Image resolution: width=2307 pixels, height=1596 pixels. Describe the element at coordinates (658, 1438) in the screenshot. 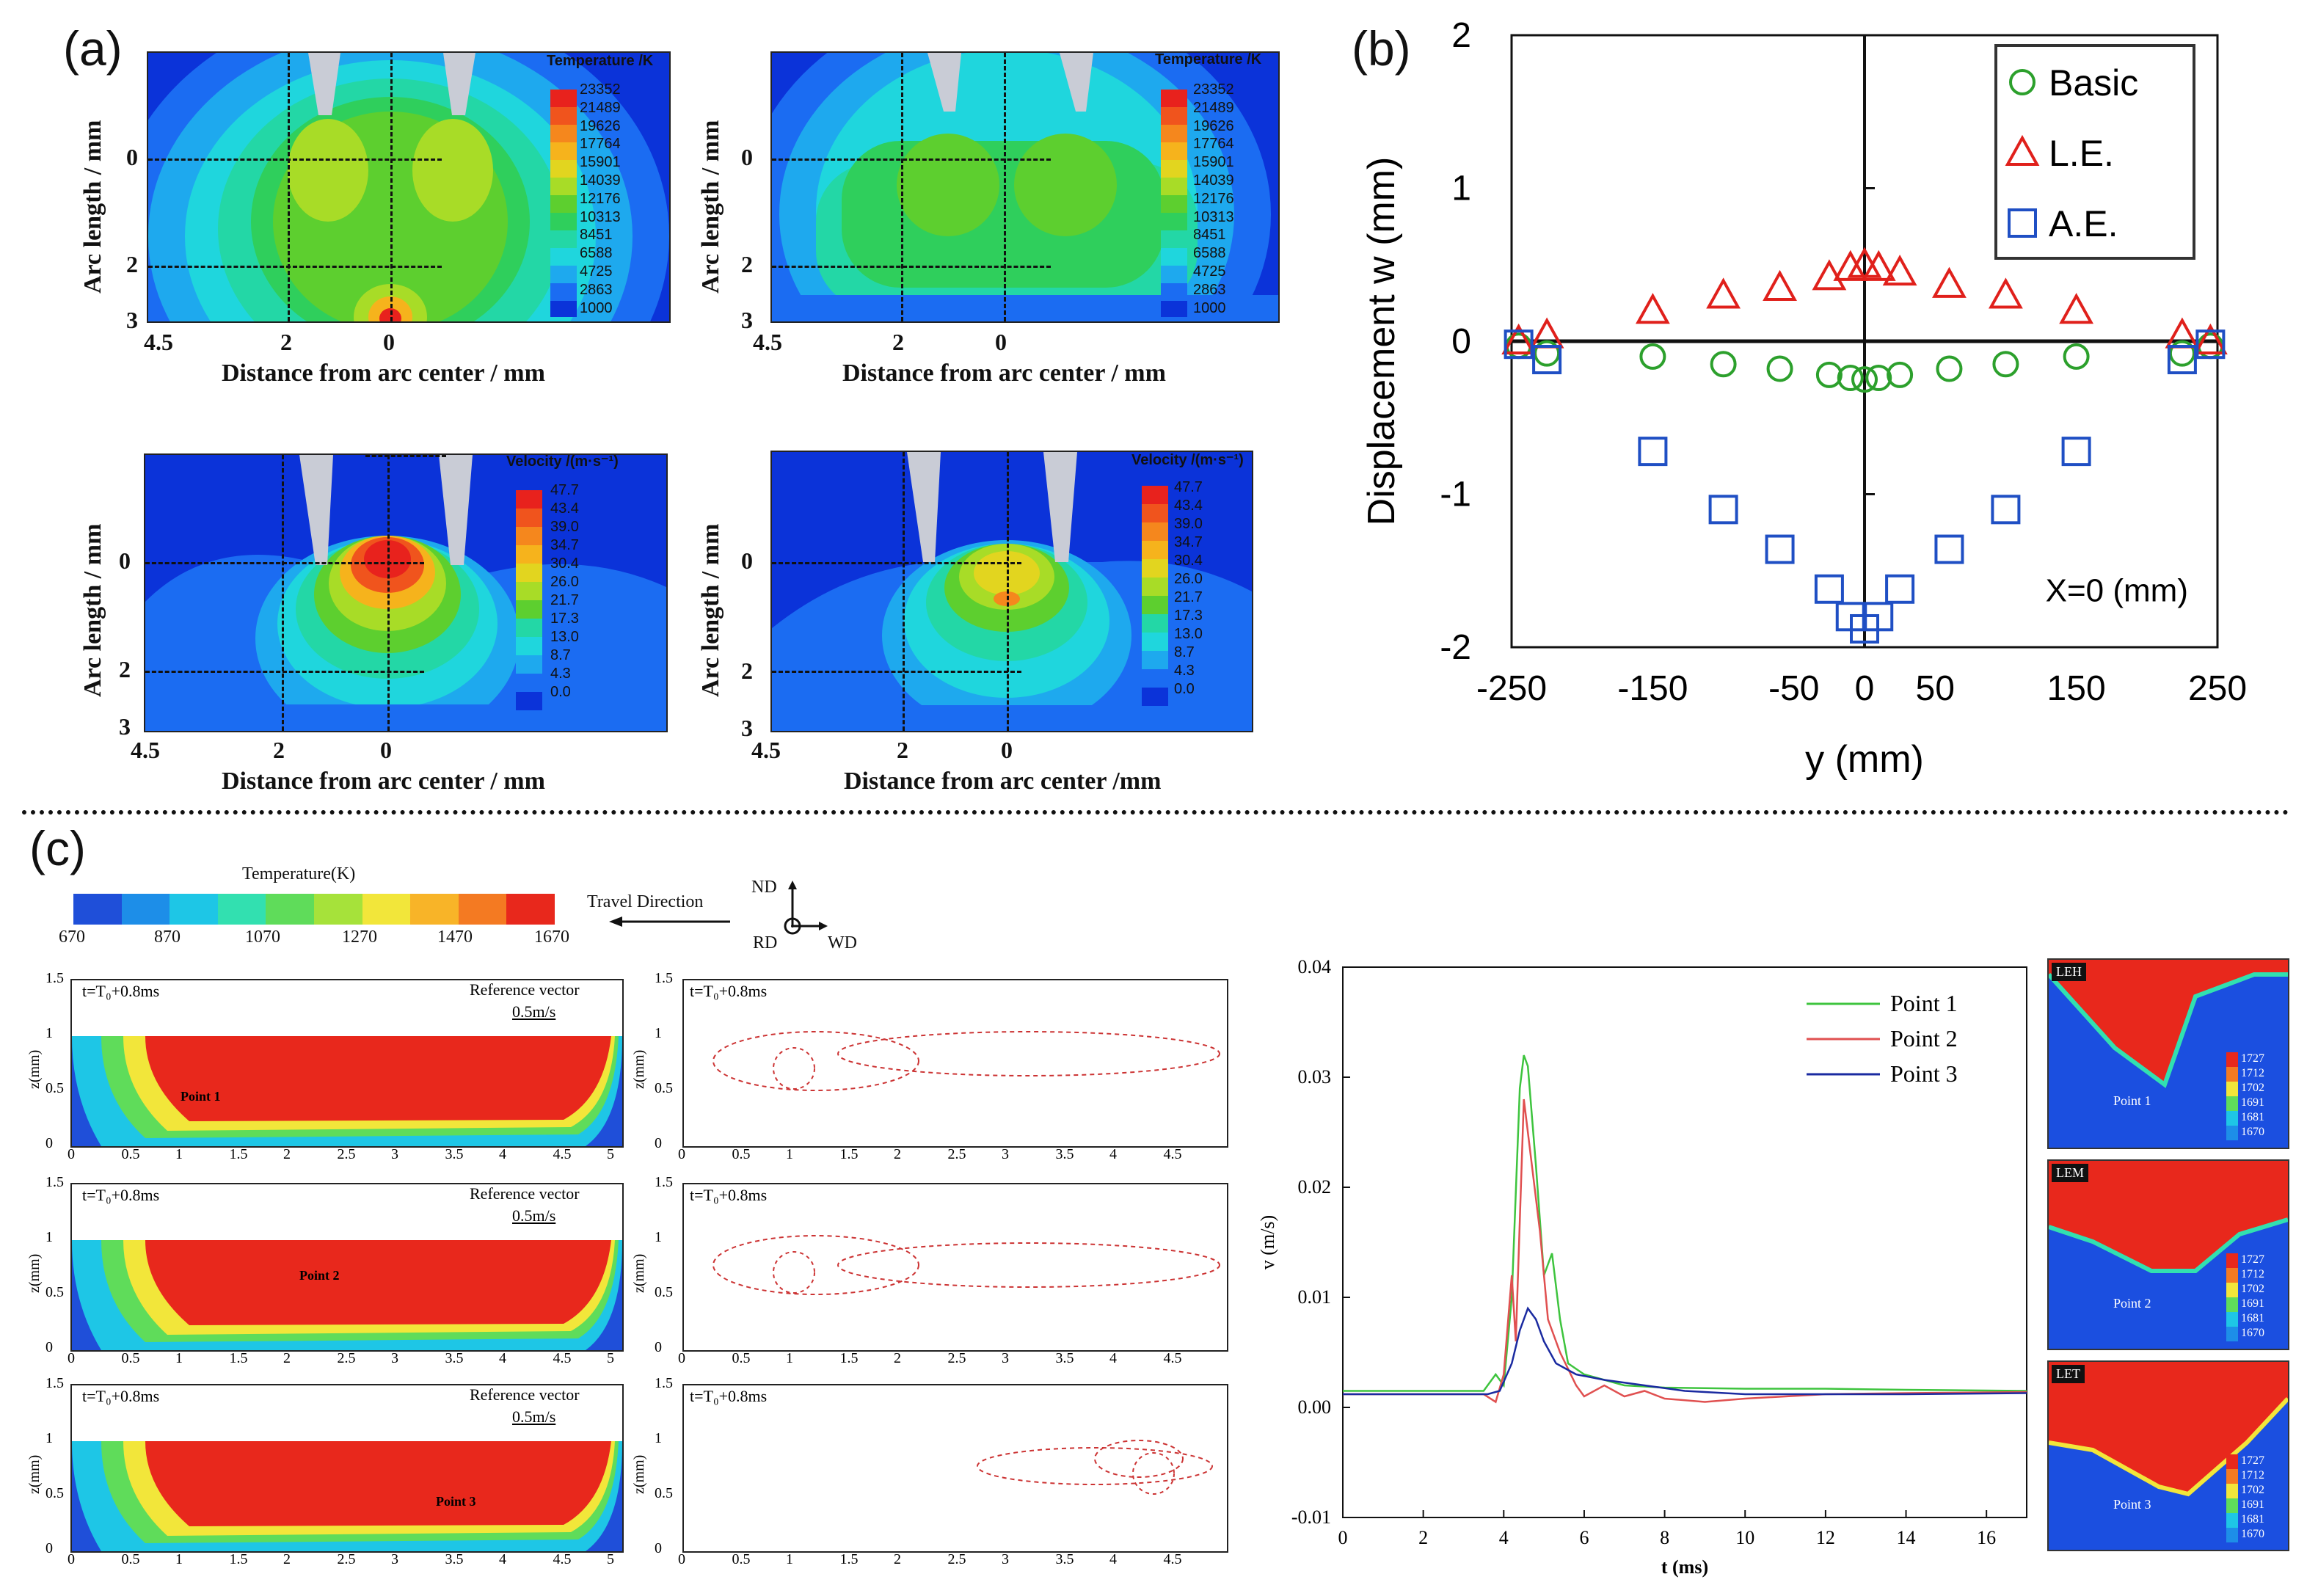

I see `stream-3-ztick-1: 1` at that location.